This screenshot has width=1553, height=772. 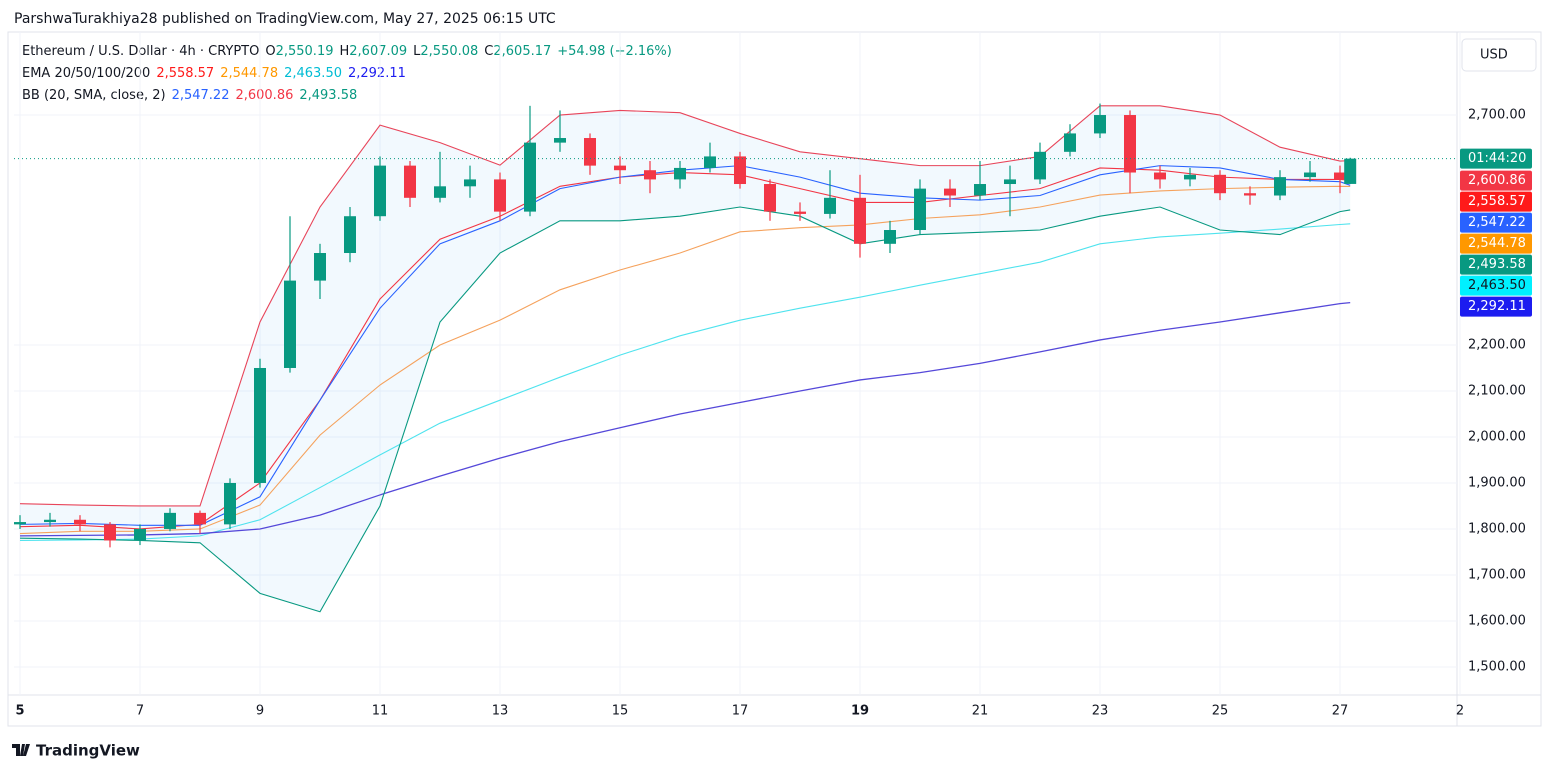 I want to click on currency-button, so click(x=1499, y=55).